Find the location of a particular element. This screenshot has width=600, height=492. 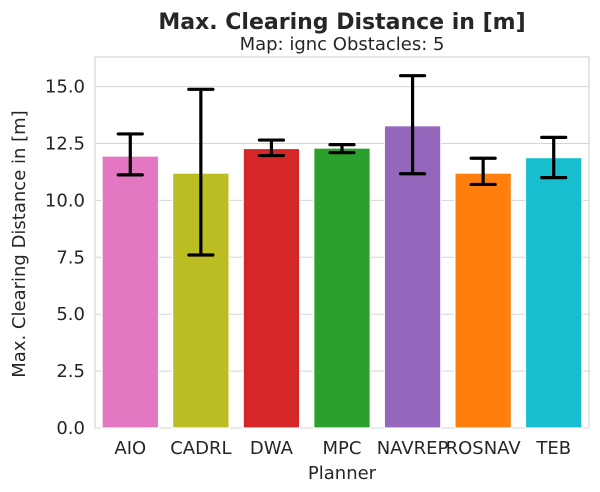

x-tick-label: CADRL is located at coordinates (200, 448).